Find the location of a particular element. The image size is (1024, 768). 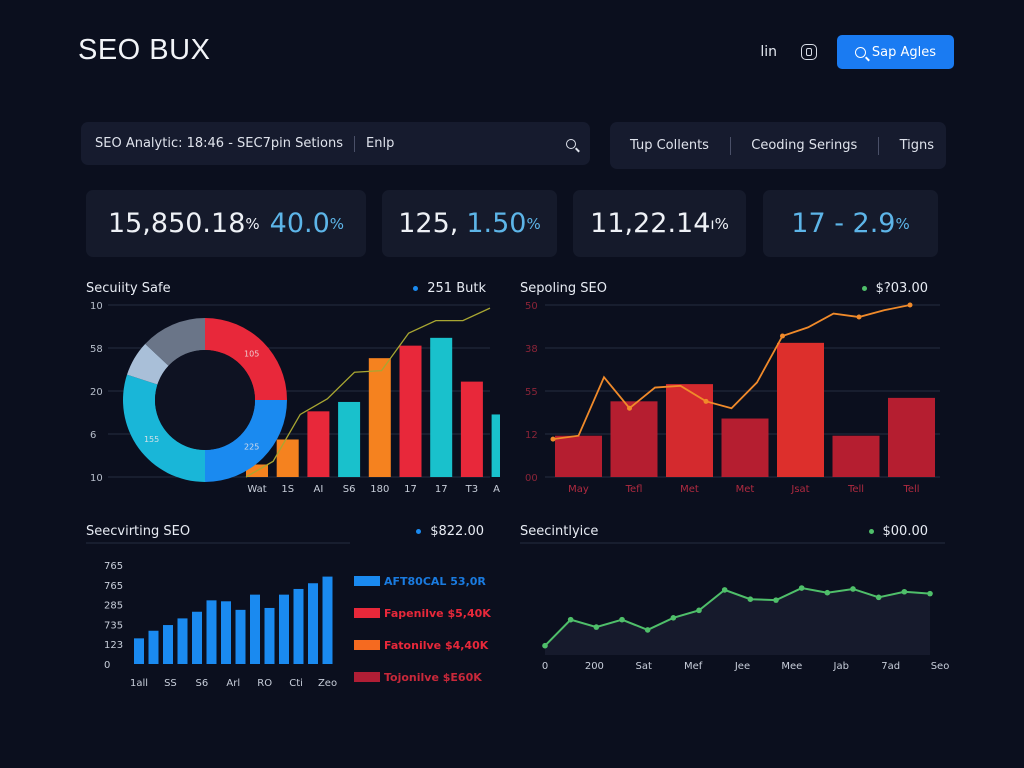

x-tick-label: Jee is located at coordinates (742, 666).